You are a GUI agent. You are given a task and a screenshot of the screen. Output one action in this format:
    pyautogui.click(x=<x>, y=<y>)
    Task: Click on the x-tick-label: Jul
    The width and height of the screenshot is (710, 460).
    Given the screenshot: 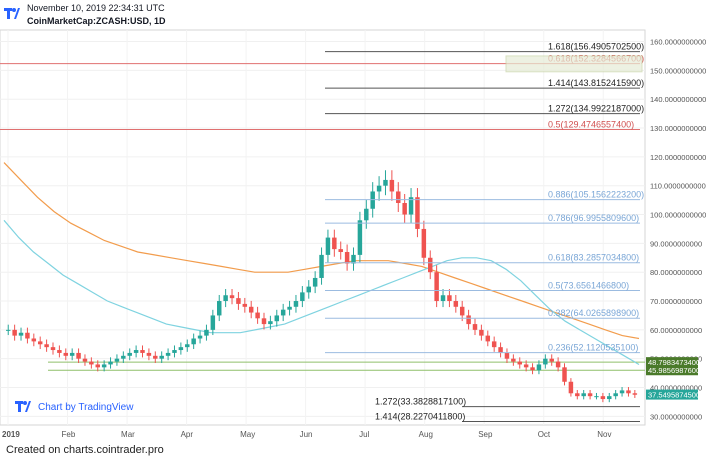 What is the action you would take?
    pyautogui.click(x=364, y=434)
    